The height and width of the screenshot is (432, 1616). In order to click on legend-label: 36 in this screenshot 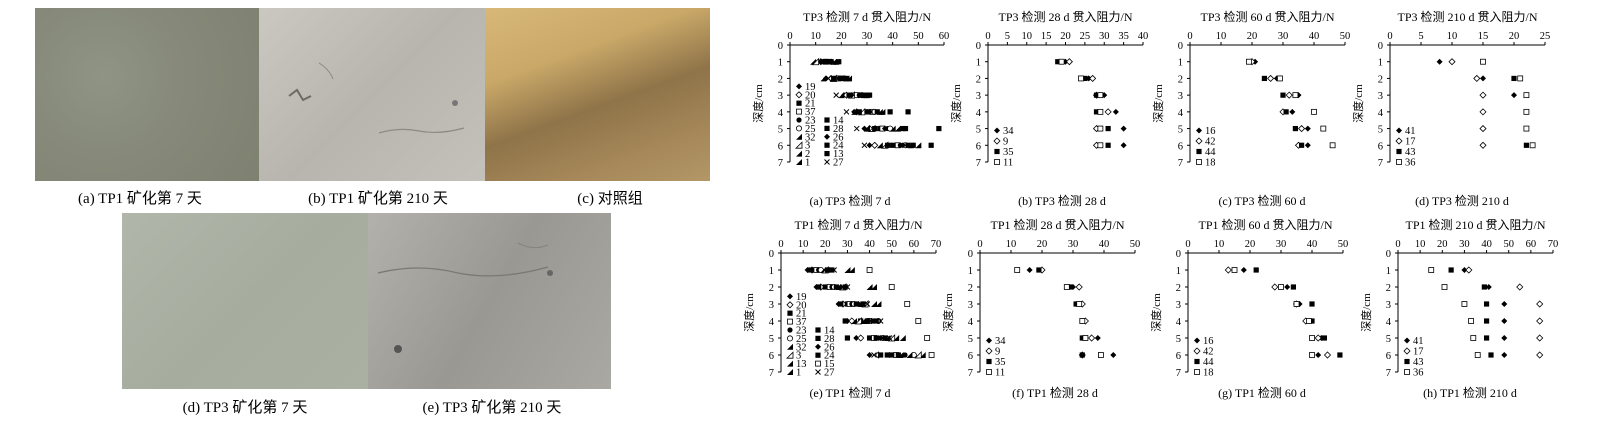, I will do `click(1418, 373)`.